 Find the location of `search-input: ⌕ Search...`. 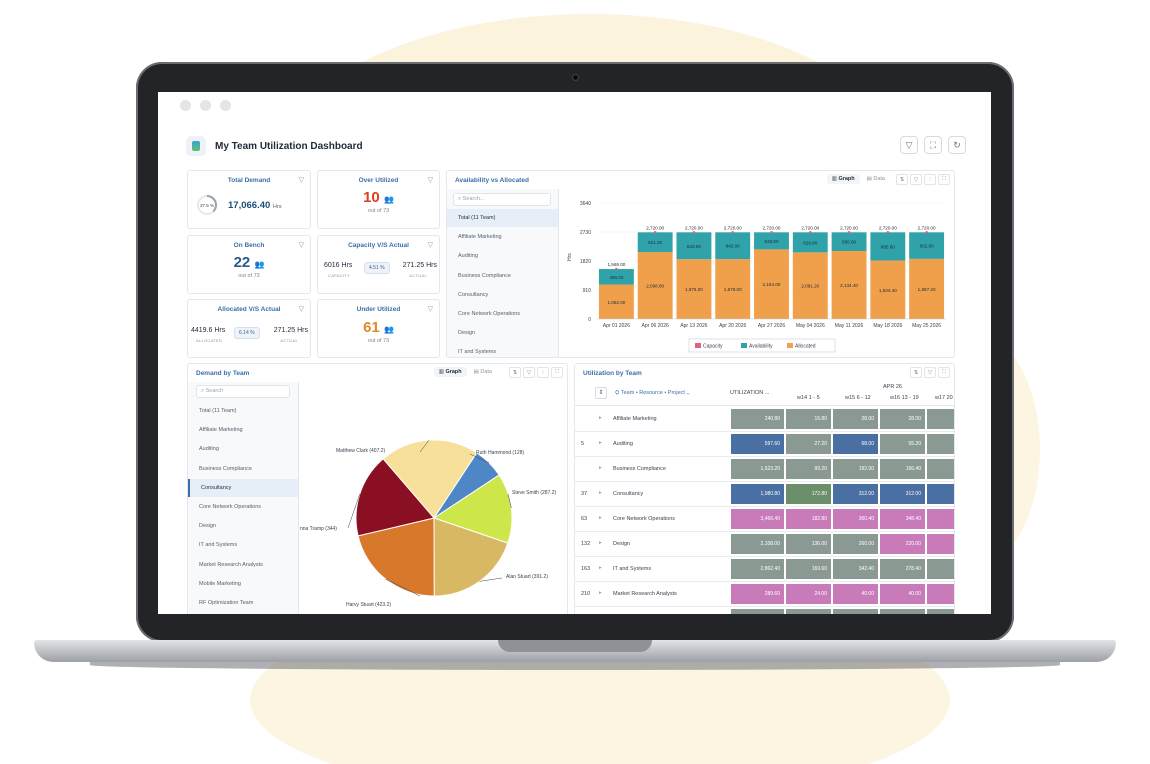

search-input: ⌕ Search... is located at coordinates (502, 199).